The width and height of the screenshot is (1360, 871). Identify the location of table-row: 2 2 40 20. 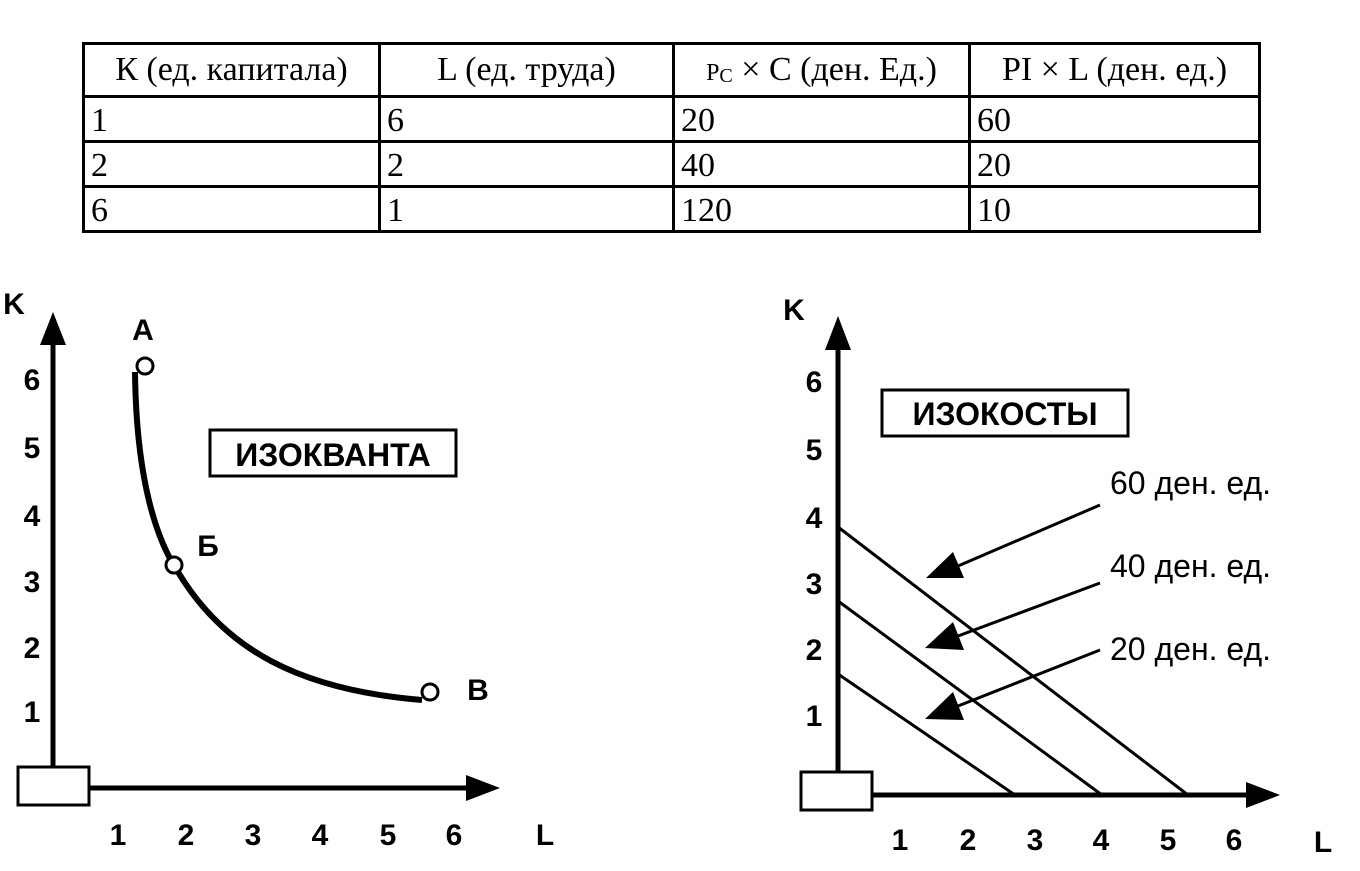
(671, 164).